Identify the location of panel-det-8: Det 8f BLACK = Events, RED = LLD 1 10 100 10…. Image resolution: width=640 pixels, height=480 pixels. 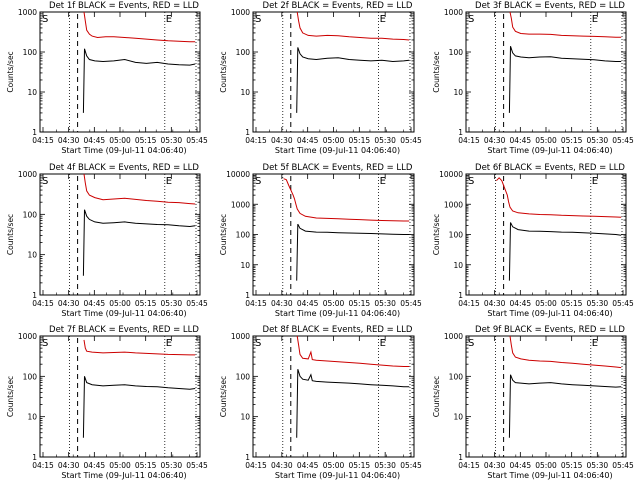
(320, 402).